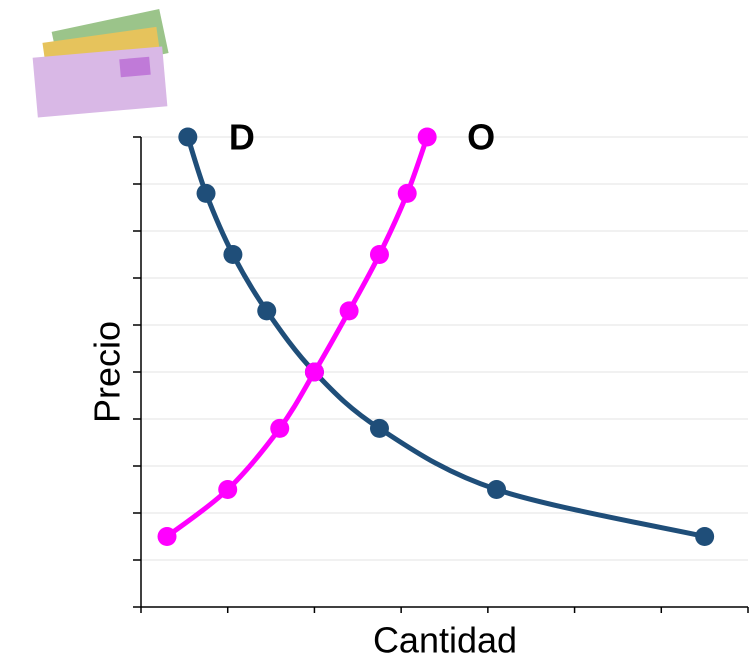  Describe the element at coordinates (100, 63) in the screenshot. I see `money-icon` at that location.